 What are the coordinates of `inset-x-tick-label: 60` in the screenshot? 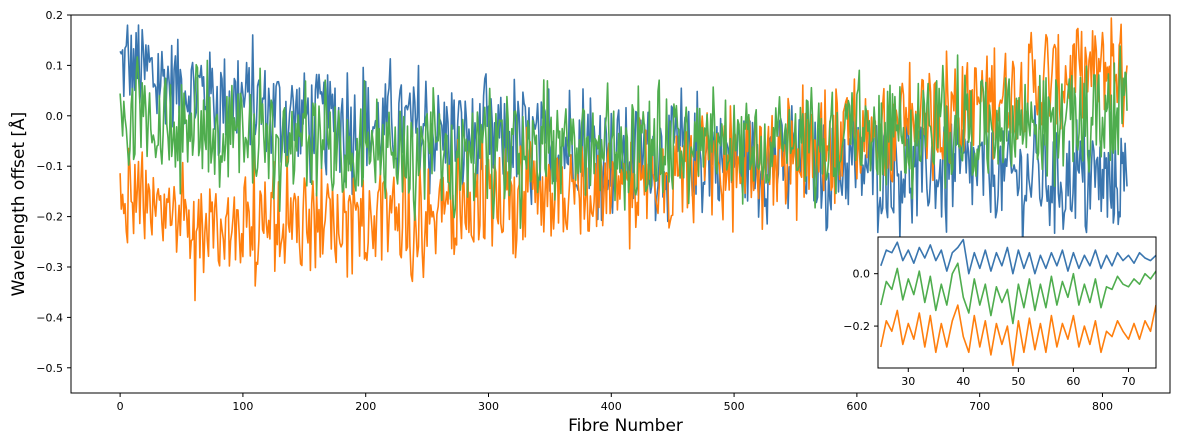 It's located at (1073, 381).